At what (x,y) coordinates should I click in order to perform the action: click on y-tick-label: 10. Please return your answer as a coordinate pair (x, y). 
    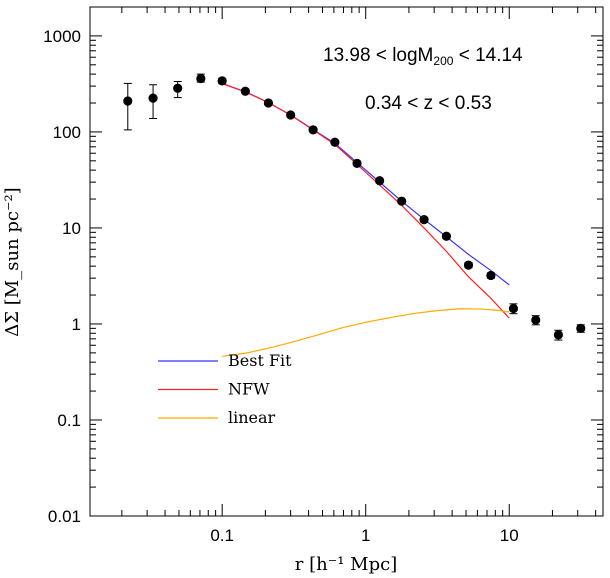
    Looking at the image, I should click on (71, 228).